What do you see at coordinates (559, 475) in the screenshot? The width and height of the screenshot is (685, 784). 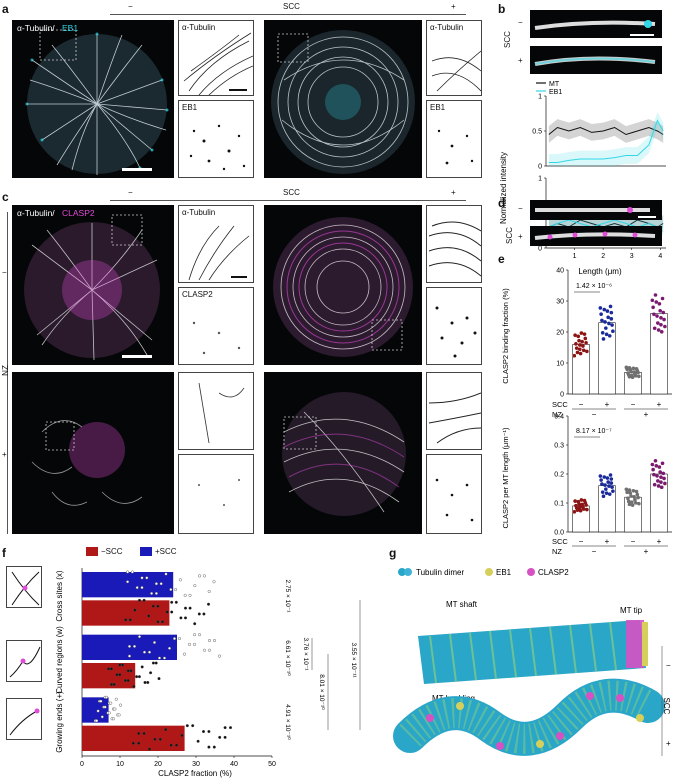 I see `y-tick-label: 0.2` at bounding box center [559, 475].